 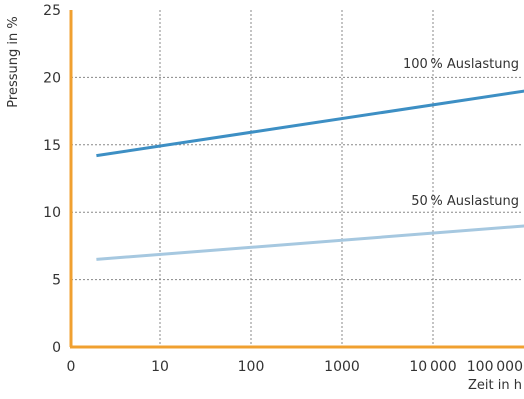 I want to click on y-tick-label: 25, so click(x=52, y=11).